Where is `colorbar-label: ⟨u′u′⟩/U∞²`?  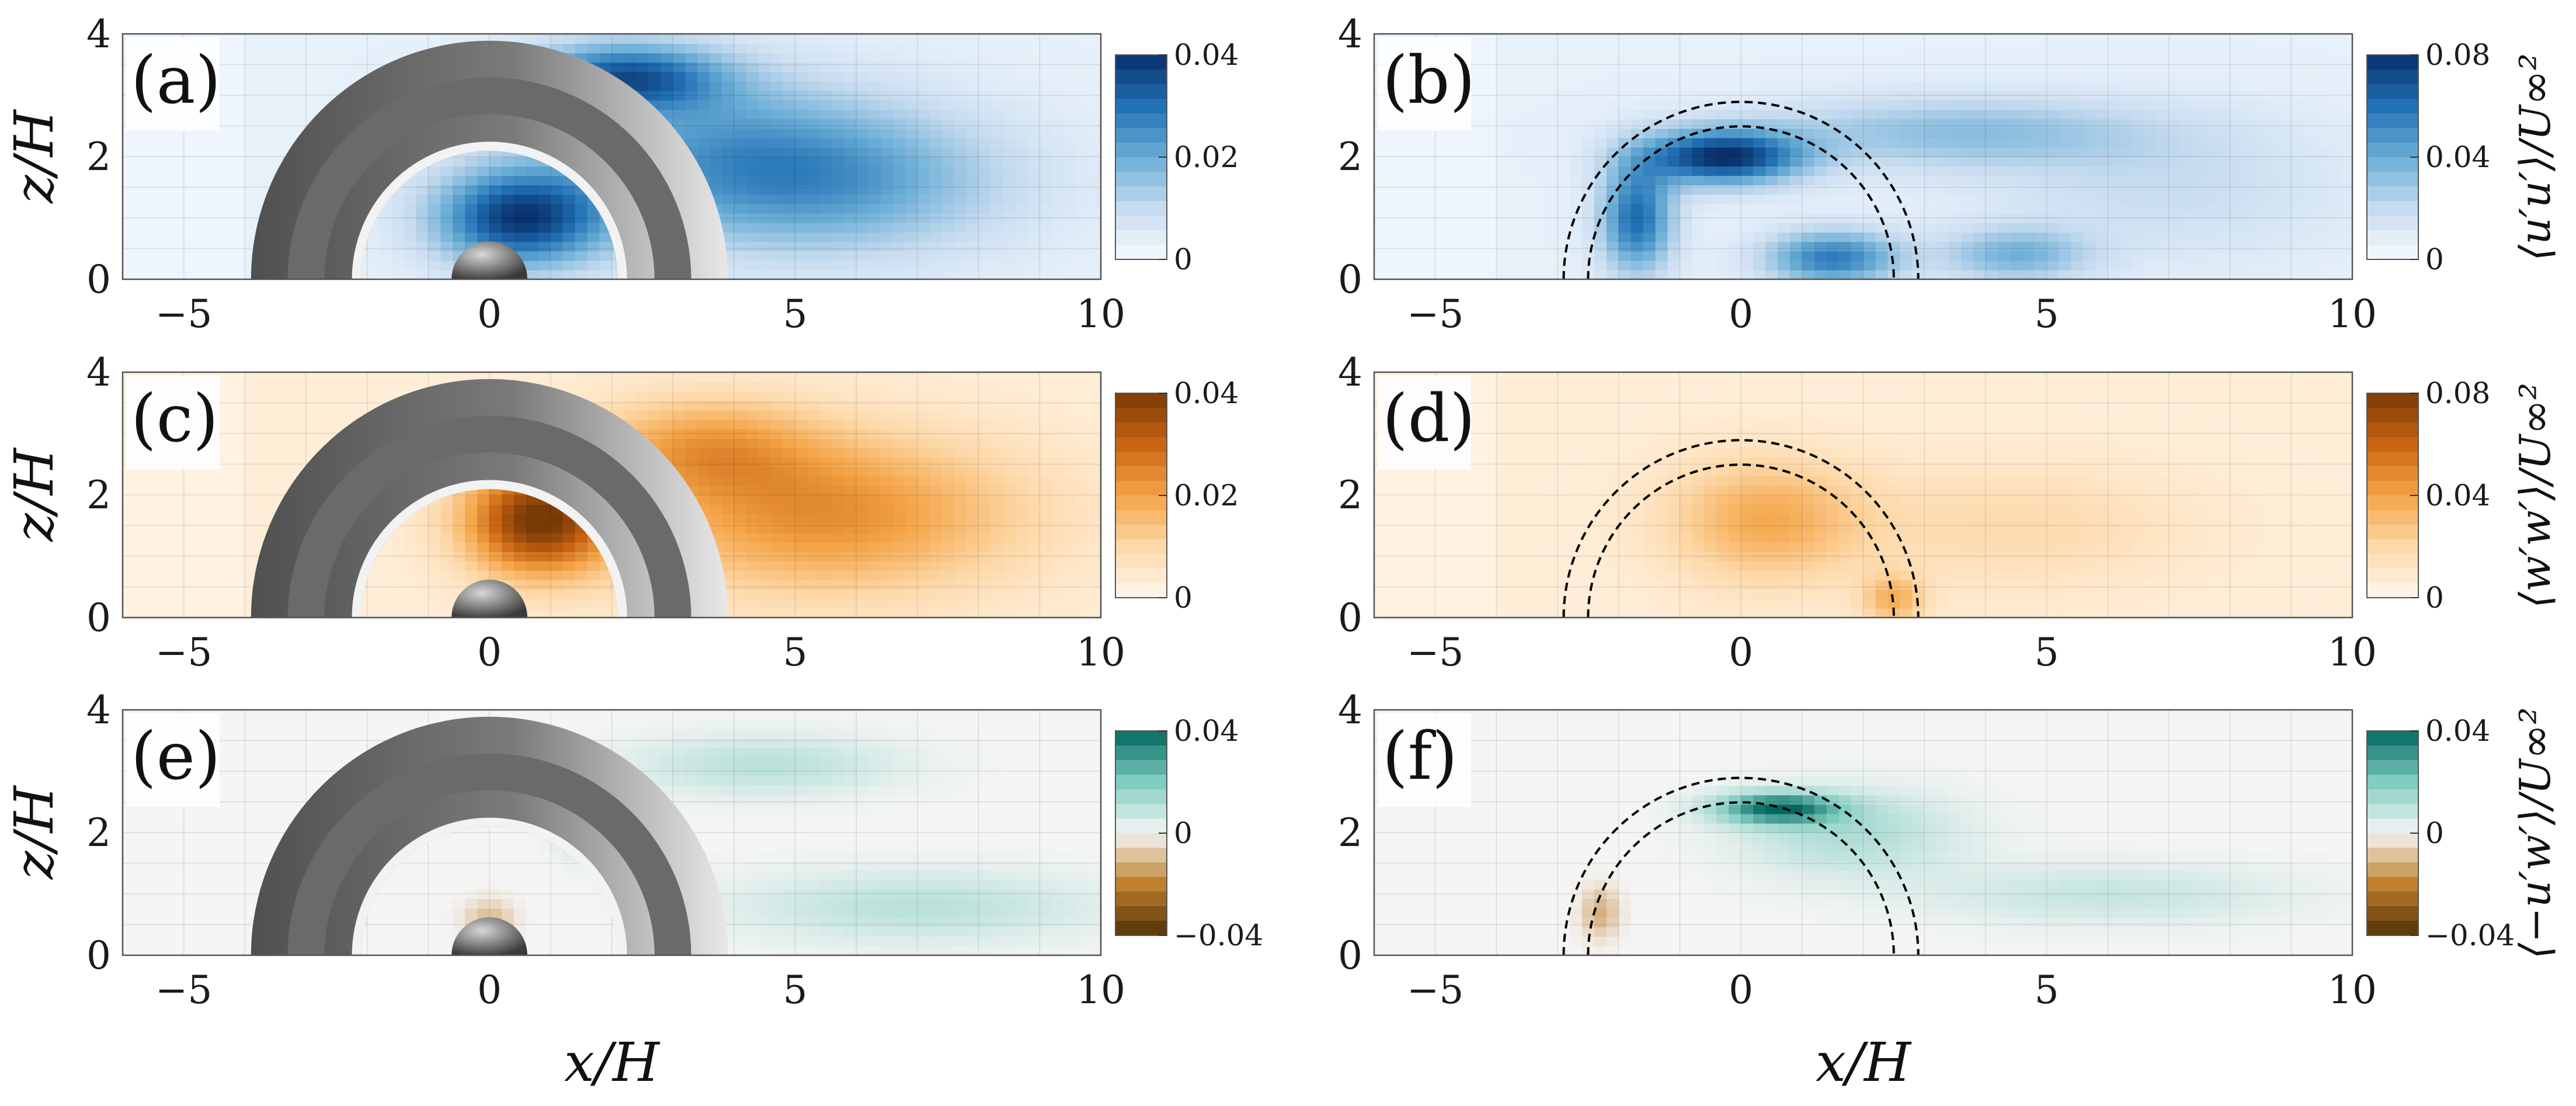
colorbar-label: ⟨u′u′⟩/U∞² is located at coordinates (2535, 157).